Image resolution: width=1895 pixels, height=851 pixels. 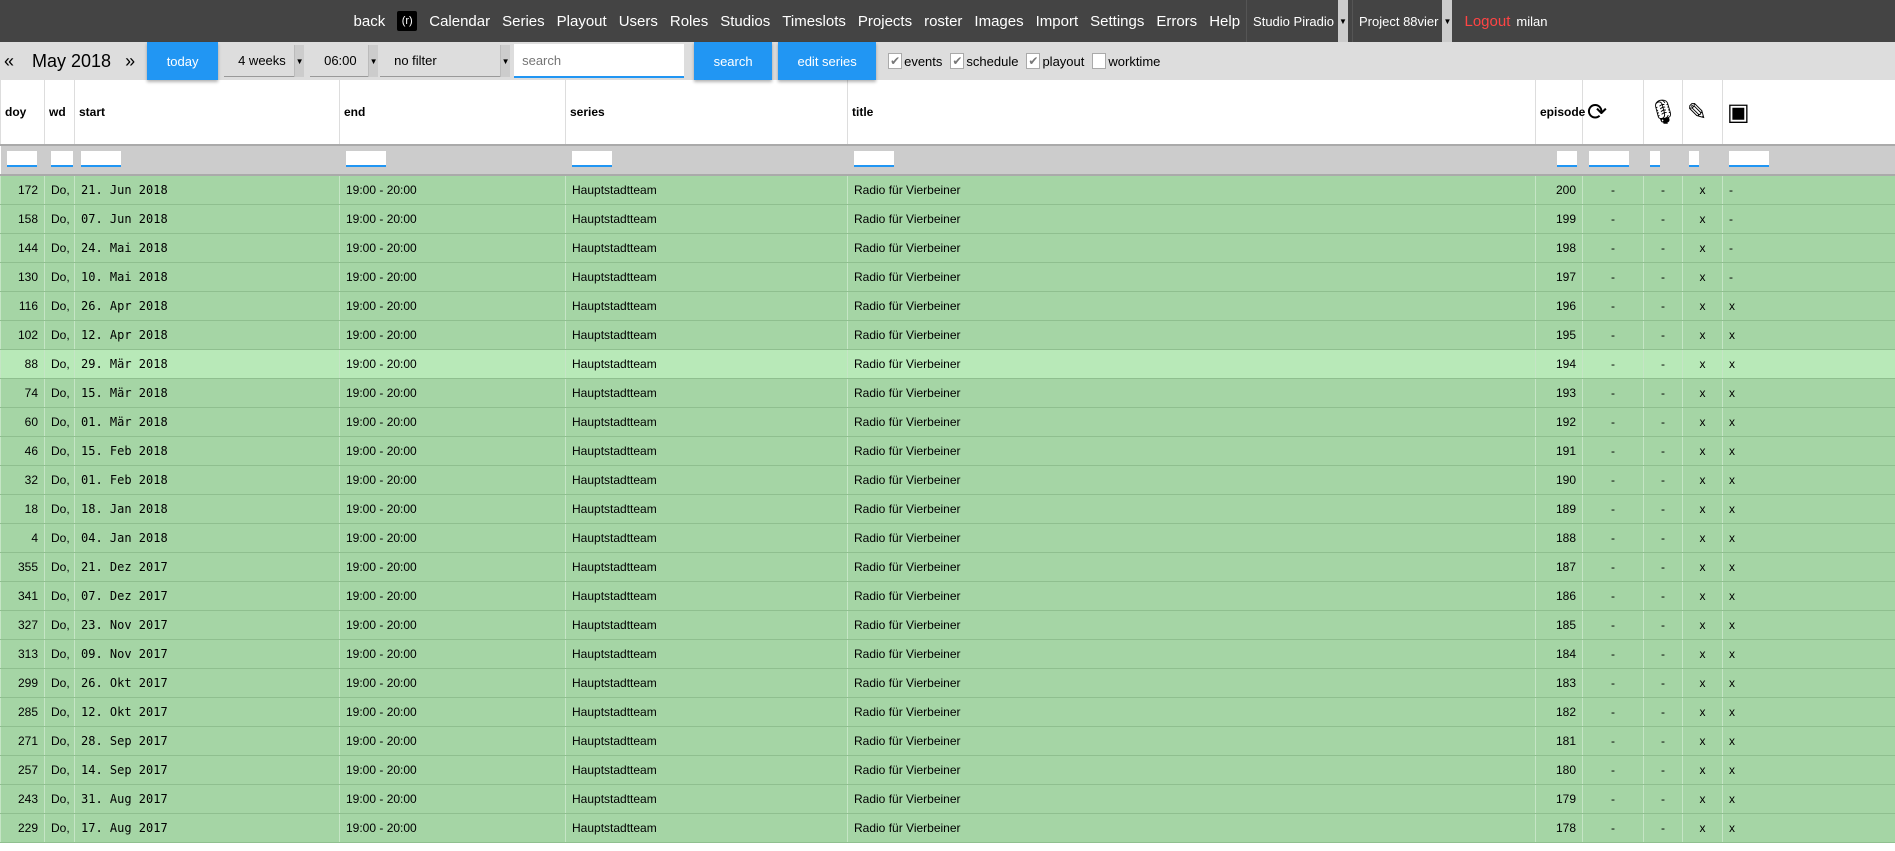 What do you see at coordinates (689, 21) in the screenshot?
I see `nav-roles: Roles` at bounding box center [689, 21].